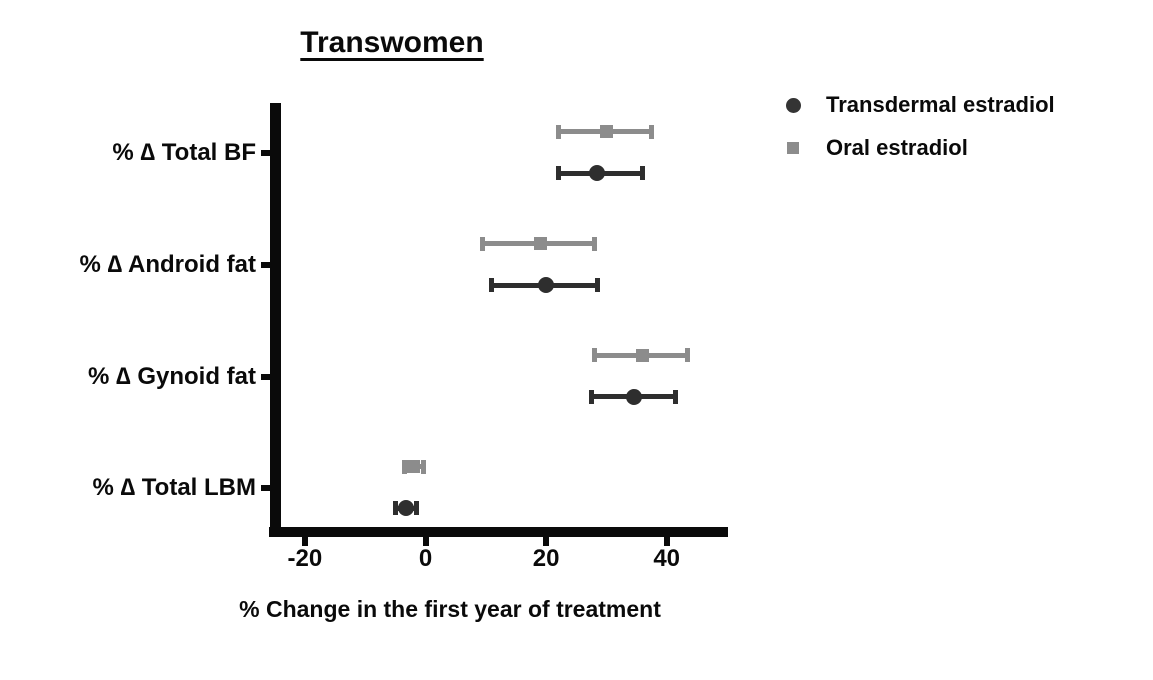 Image resolution: width=1153 pixels, height=680 pixels. I want to click on circle-marker-glyph, so click(793, 105).